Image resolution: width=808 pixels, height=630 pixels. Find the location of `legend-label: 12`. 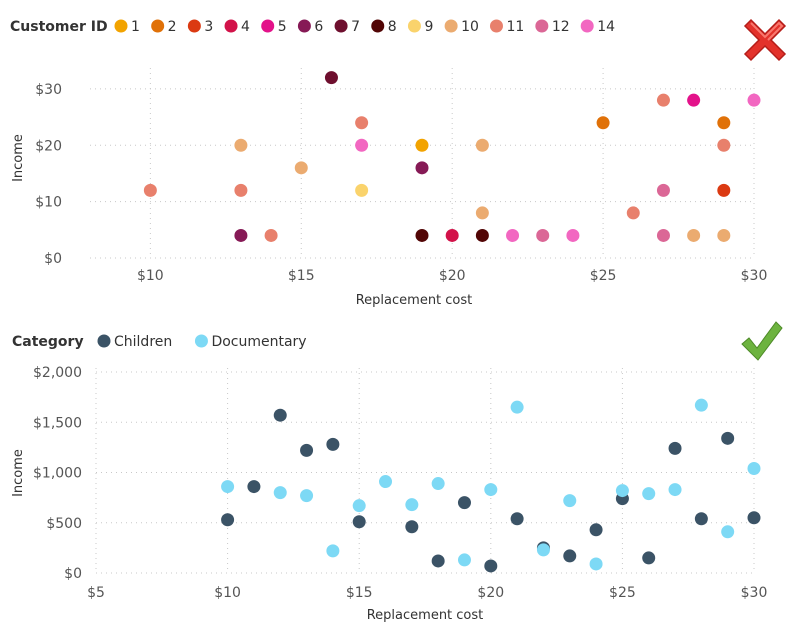

legend-label: 12 is located at coordinates (561, 27).